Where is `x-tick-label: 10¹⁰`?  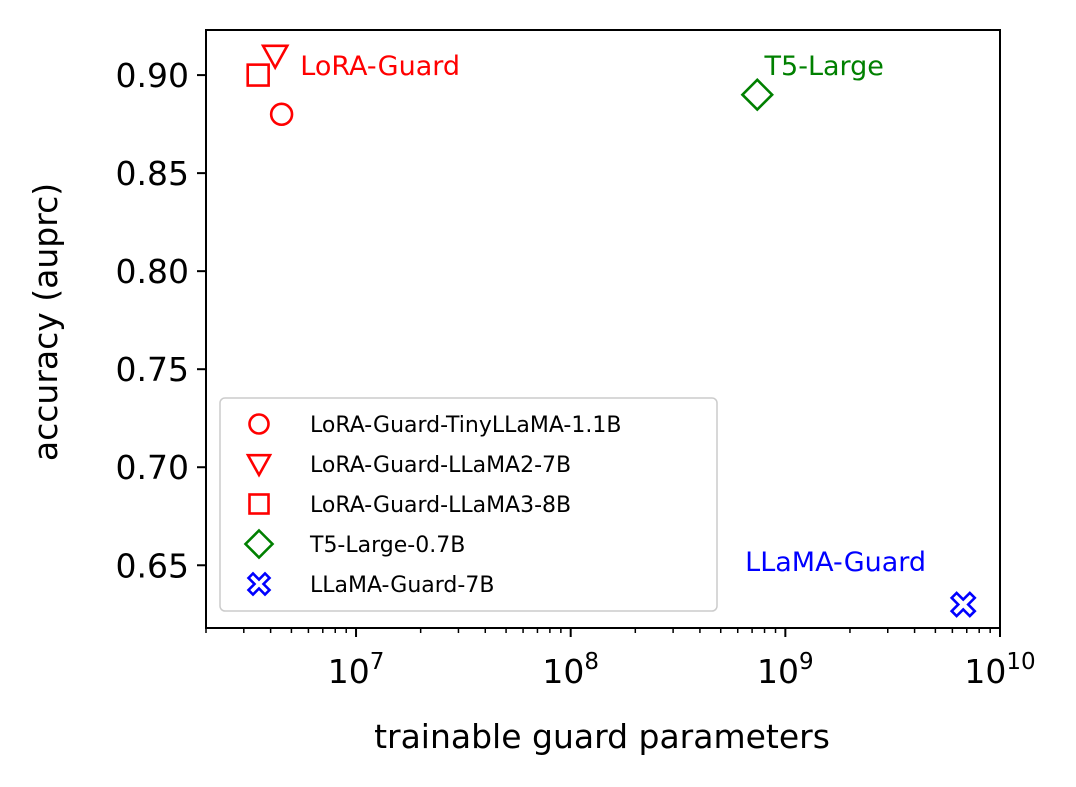
x-tick-label: 10¹⁰ is located at coordinates (999, 670).